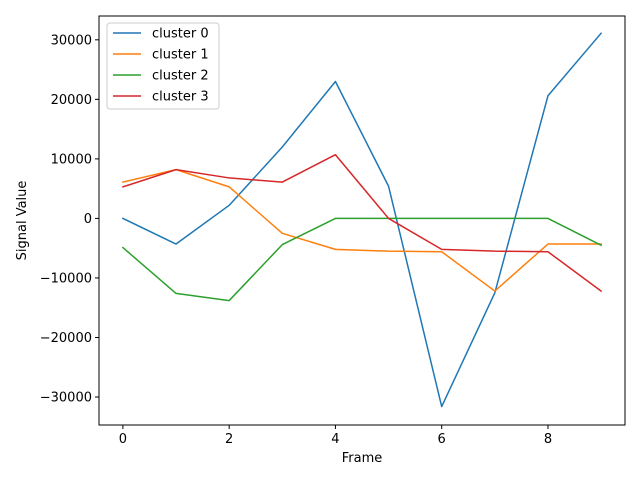 The height and width of the screenshot is (480, 640). I want to click on y-tick-label: 20000, so click(71, 100).